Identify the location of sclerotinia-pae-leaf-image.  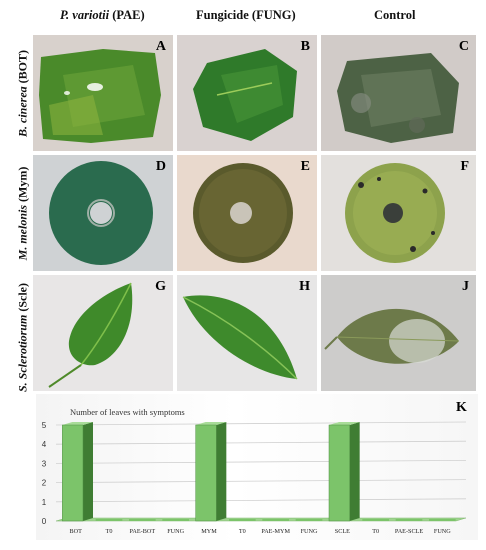
(90, 335).